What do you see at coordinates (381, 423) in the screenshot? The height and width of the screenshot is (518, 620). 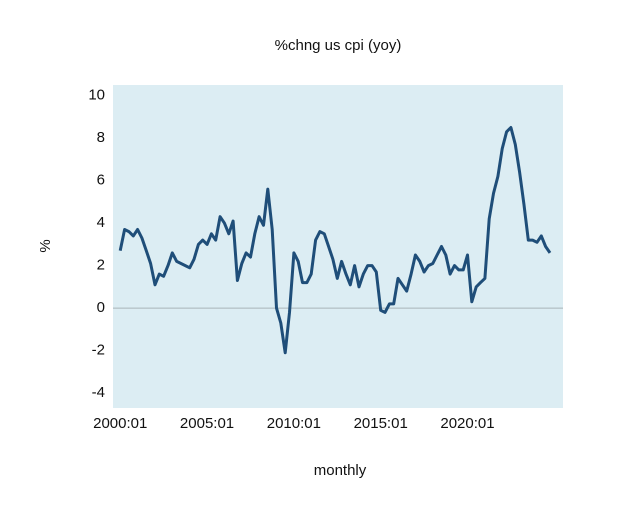 I see `x-tick-label: 2015:01` at bounding box center [381, 423].